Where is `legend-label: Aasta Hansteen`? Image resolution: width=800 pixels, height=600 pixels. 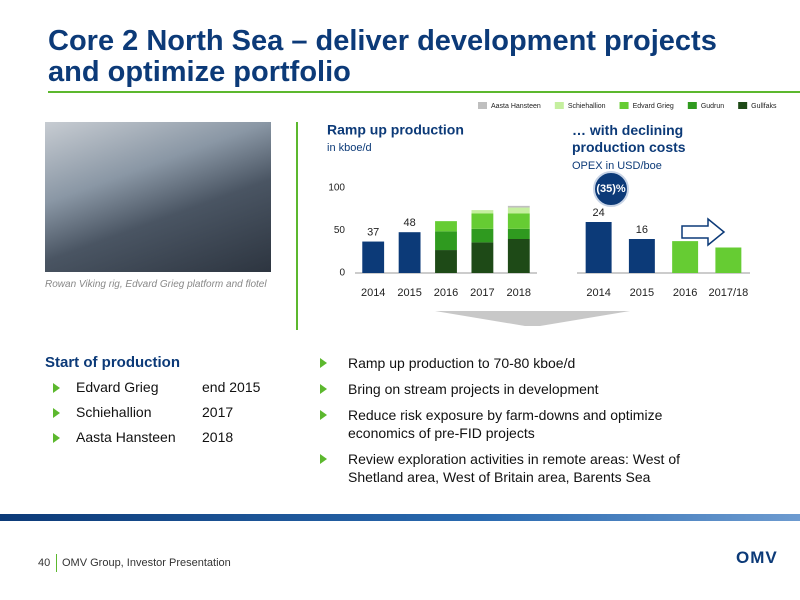 legend-label: Aasta Hansteen is located at coordinates (516, 106).